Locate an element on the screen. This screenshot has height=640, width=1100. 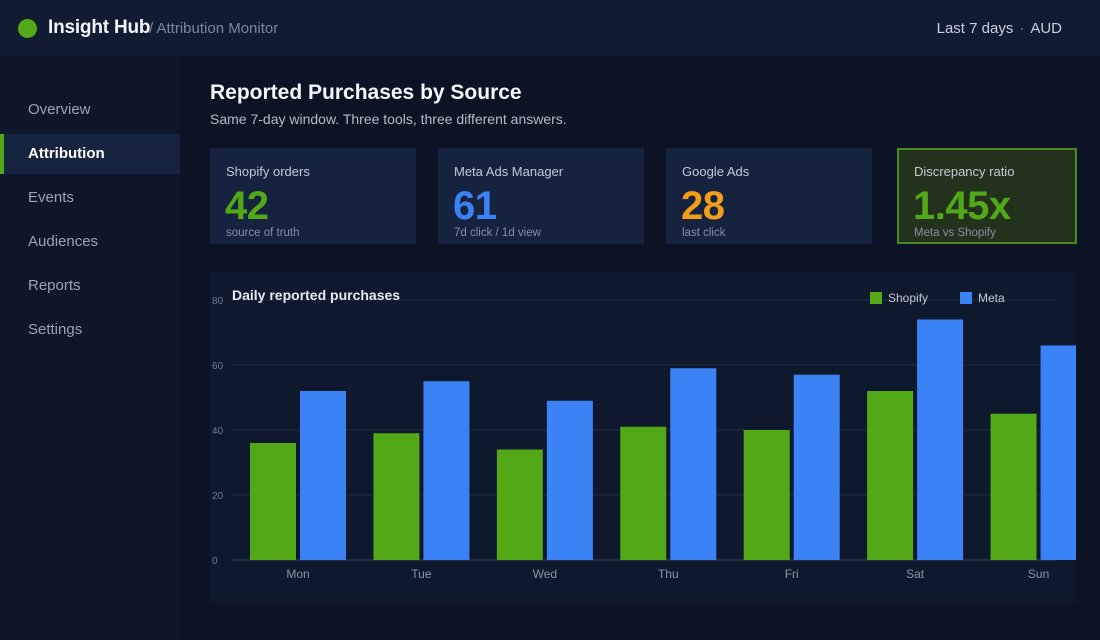
kpi-label: Discrepancy ratio is located at coordinates (964, 171).